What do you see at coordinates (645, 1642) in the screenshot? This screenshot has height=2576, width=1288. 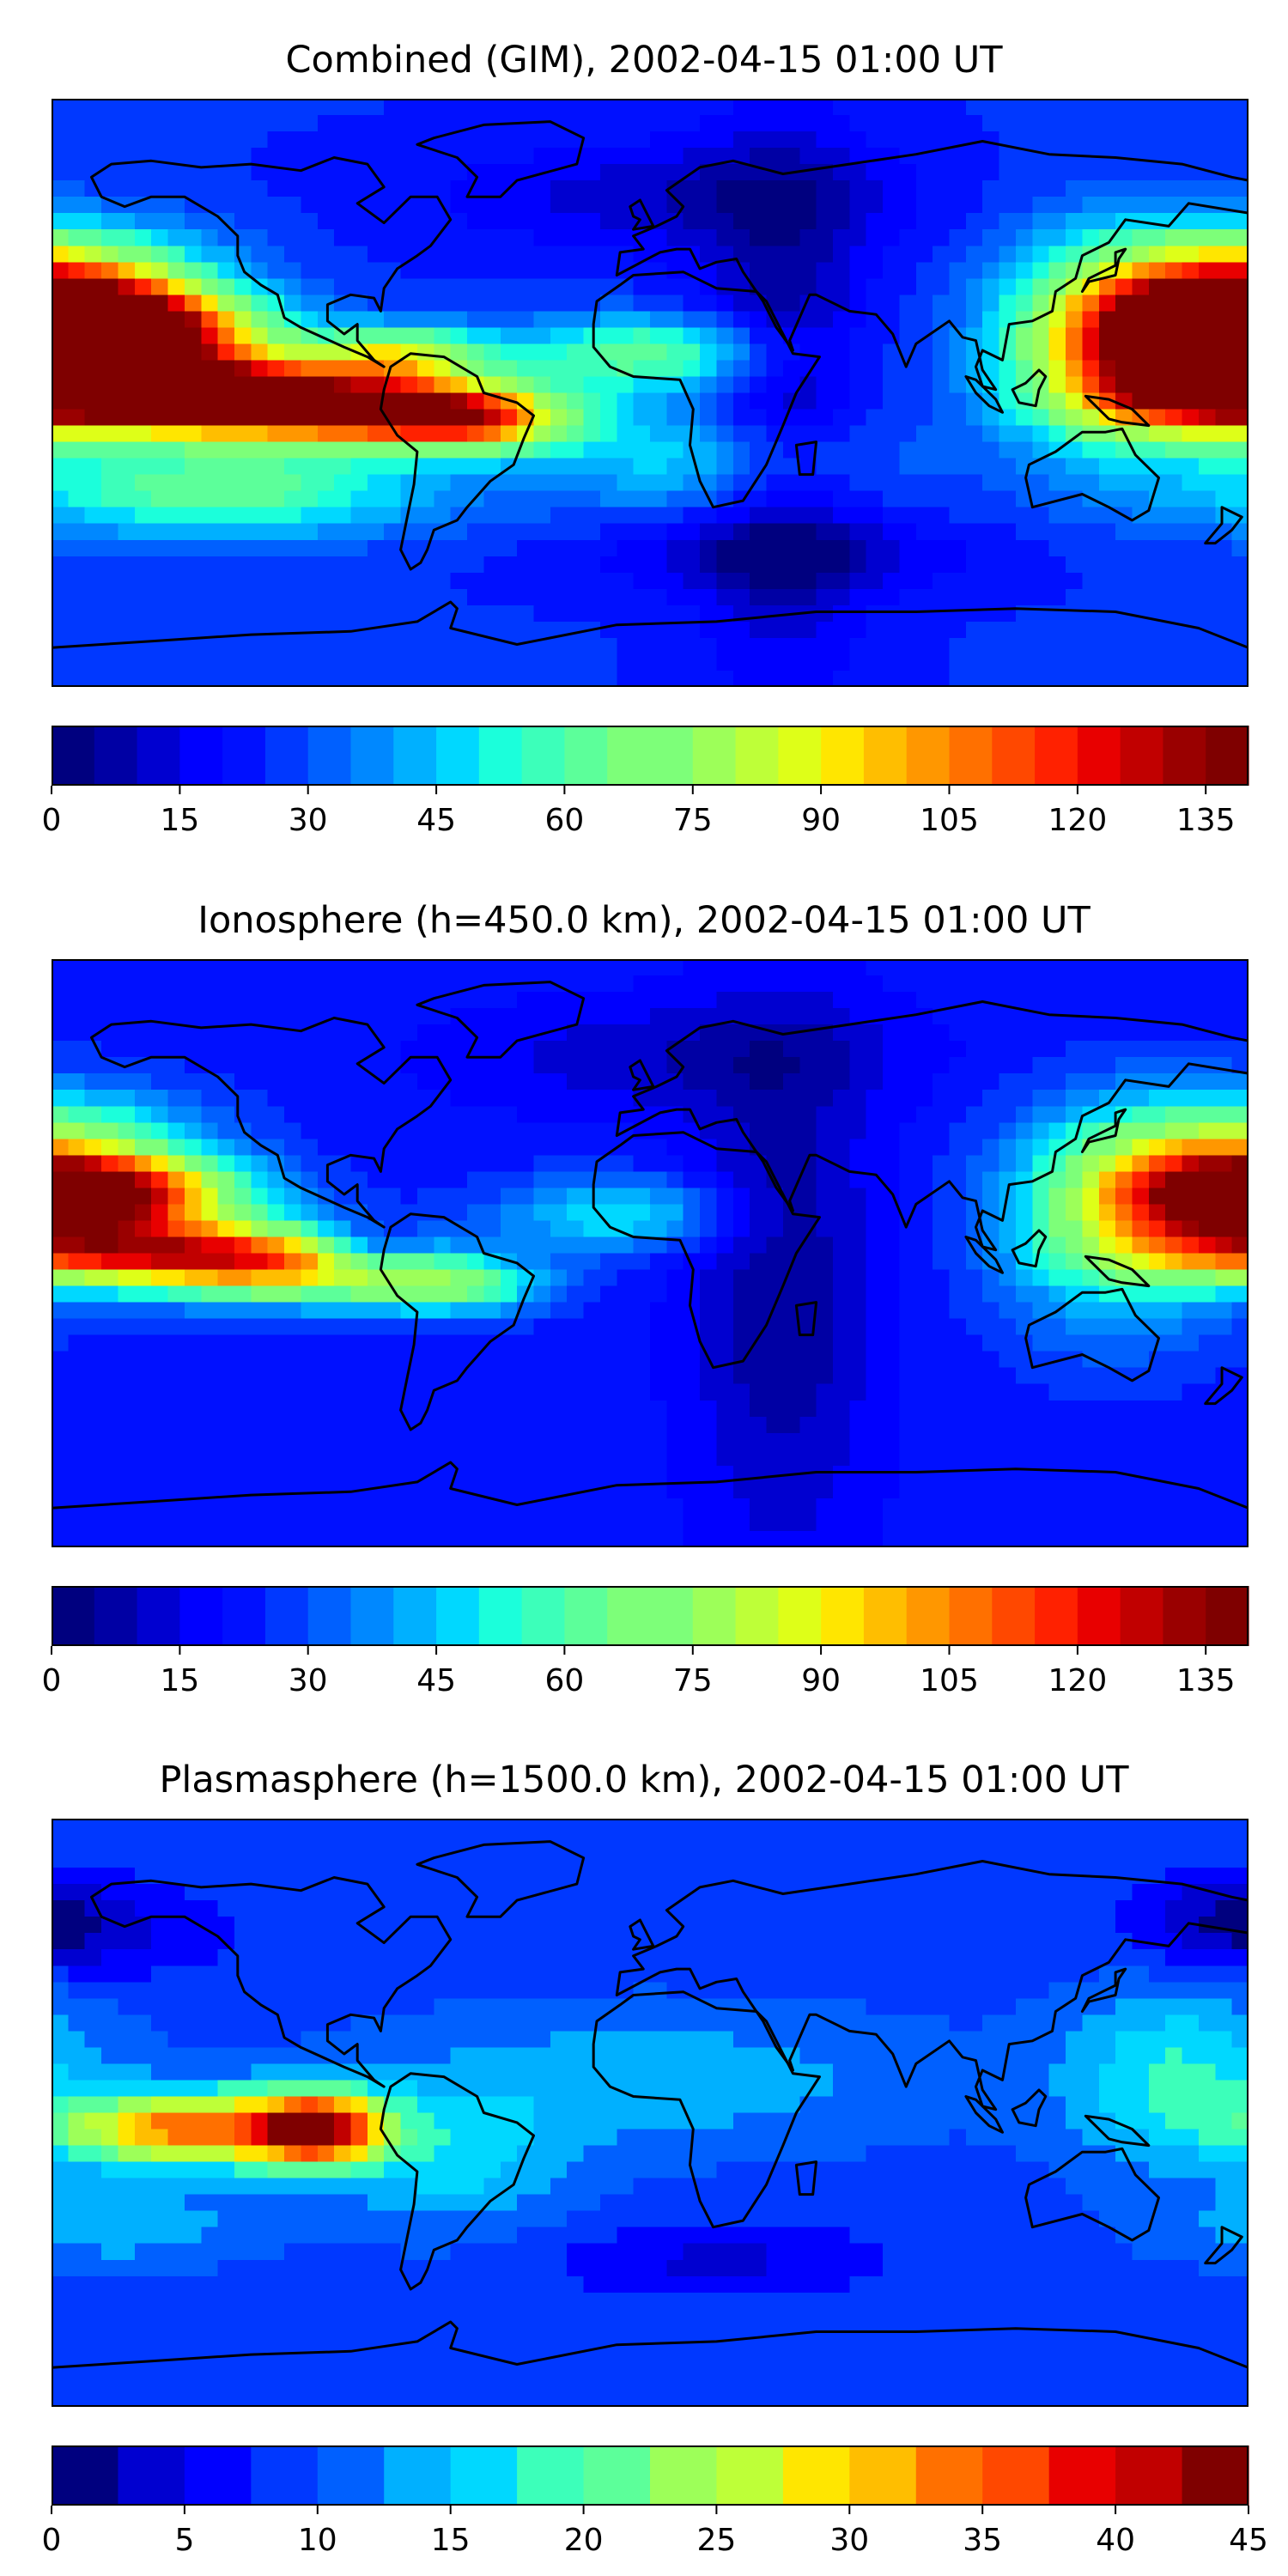 I see `colorbar-ionosphere: 0 15 30 45 60 75 90 105 120 135` at bounding box center [645, 1642].